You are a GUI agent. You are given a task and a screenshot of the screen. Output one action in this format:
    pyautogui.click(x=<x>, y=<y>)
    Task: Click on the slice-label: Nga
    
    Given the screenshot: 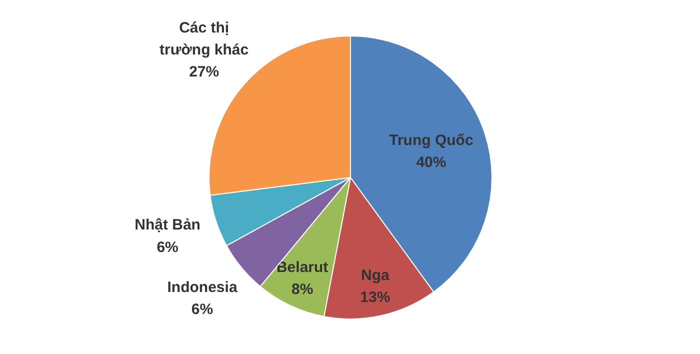 What is the action you would take?
    pyautogui.click(x=375, y=275)
    